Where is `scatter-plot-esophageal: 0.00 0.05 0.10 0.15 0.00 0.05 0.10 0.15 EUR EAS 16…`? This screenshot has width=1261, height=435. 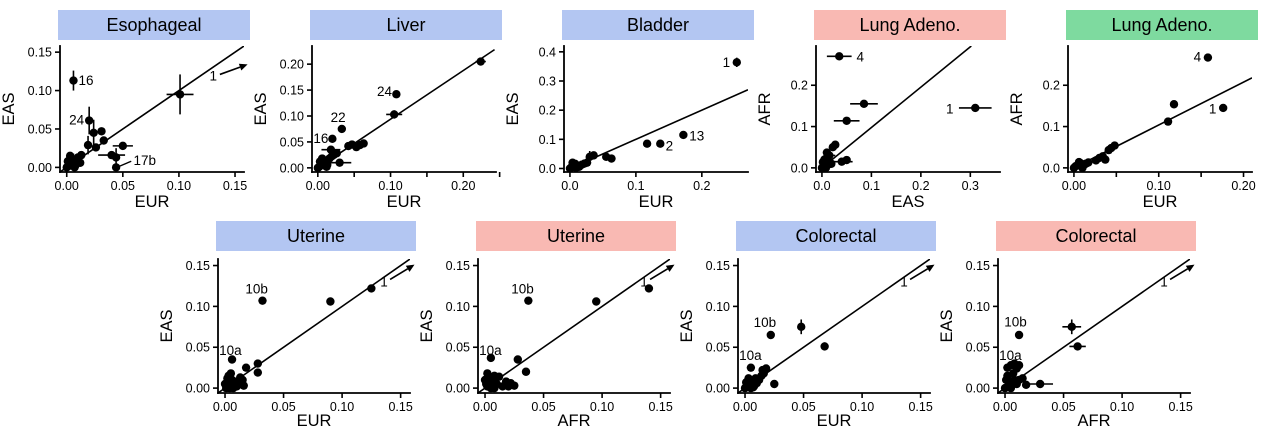
scatter-plot-esophageal: 0.00 0.05 0.10 0.15 0.00 0.05 0.10 0.15 EUR EAS 16… is located at coordinates (124, 128).